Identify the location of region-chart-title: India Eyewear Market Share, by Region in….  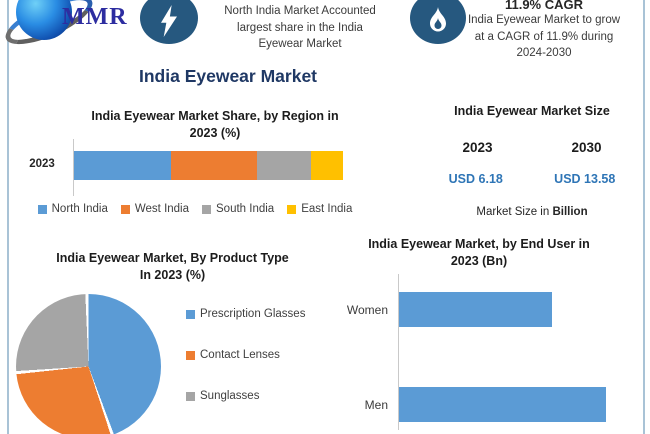
(215, 125).